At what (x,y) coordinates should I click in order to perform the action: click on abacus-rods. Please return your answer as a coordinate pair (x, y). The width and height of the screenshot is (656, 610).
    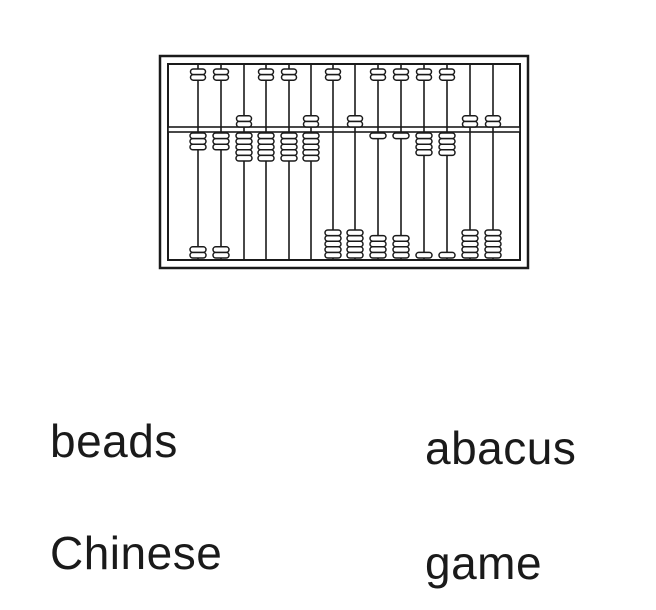
    Looking at the image, I should click on (345, 162).